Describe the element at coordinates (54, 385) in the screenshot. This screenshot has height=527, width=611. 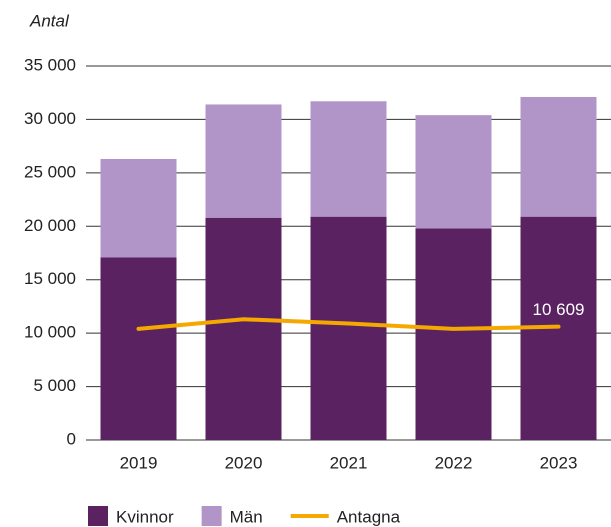
I see `y-tick-label: 5 000` at that location.